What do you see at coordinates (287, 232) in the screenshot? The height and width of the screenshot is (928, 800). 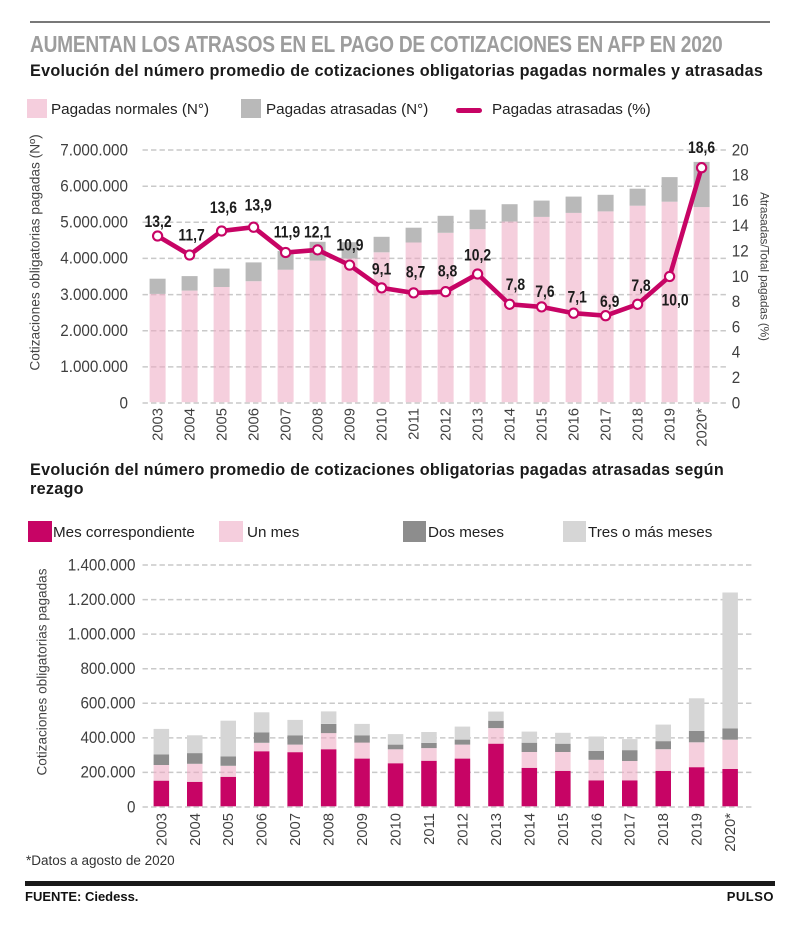 I see `svg-text: 11,9` at bounding box center [287, 232].